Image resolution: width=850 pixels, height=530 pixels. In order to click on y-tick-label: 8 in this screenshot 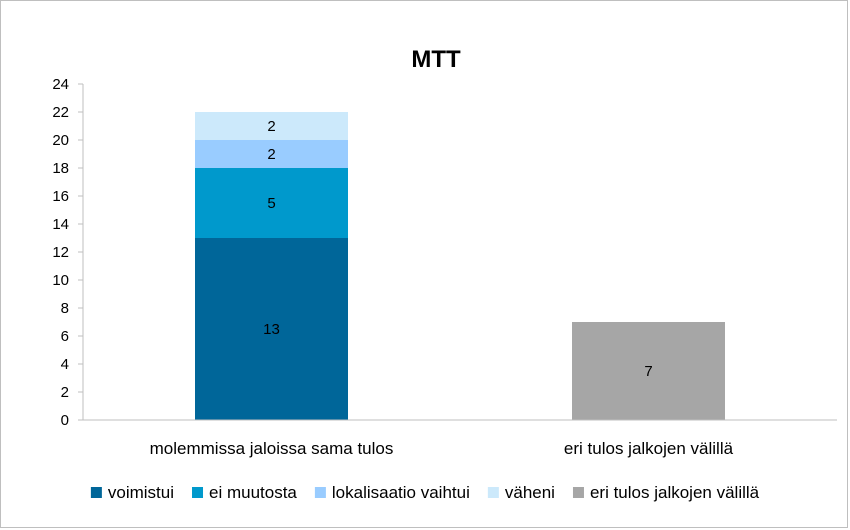, I will do `click(65, 308)`.